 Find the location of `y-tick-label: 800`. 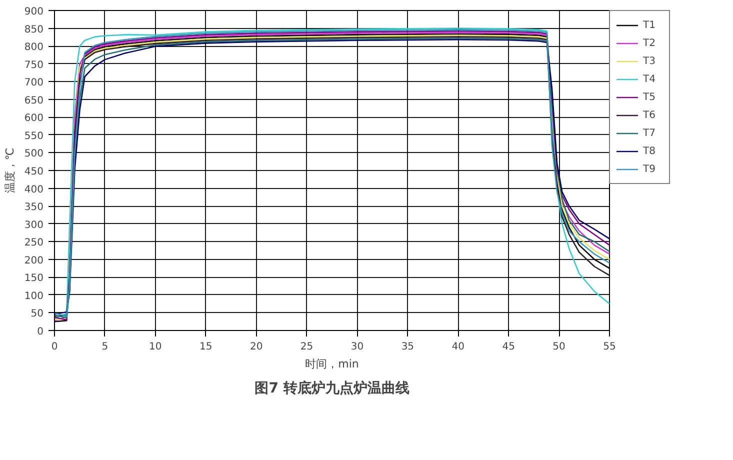

y-tick-label: 800 is located at coordinates (34, 48).